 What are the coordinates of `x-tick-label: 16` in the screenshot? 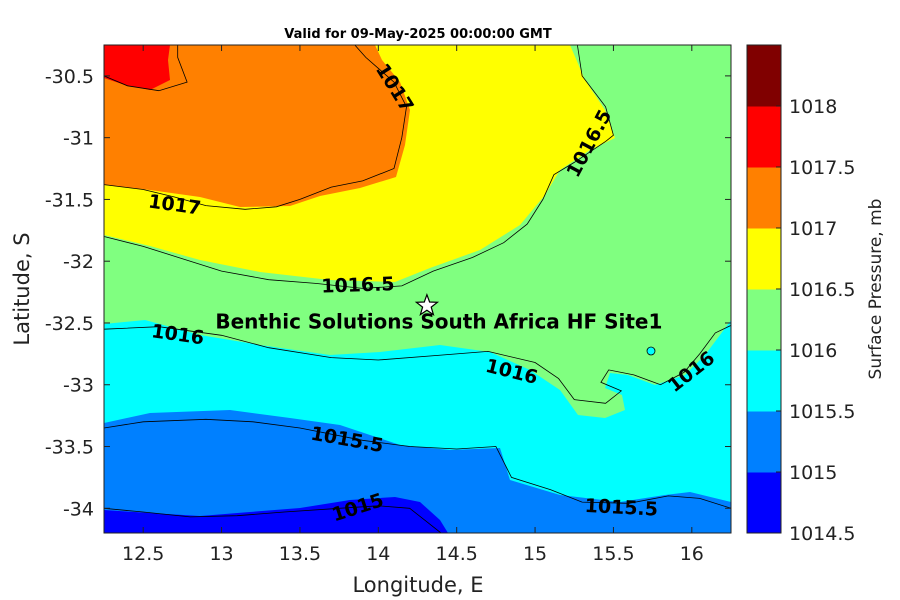 It's located at (692, 554).